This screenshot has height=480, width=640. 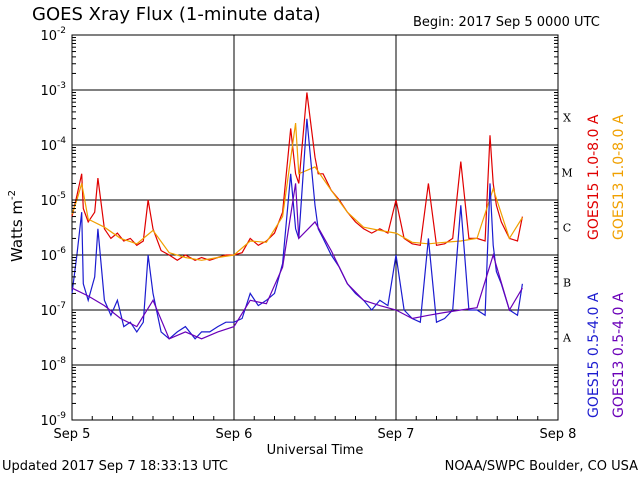 What do you see at coordinates (567, 338) in the screenshot?
I see `flare-class-label: A` at bounding box center [567, 338].